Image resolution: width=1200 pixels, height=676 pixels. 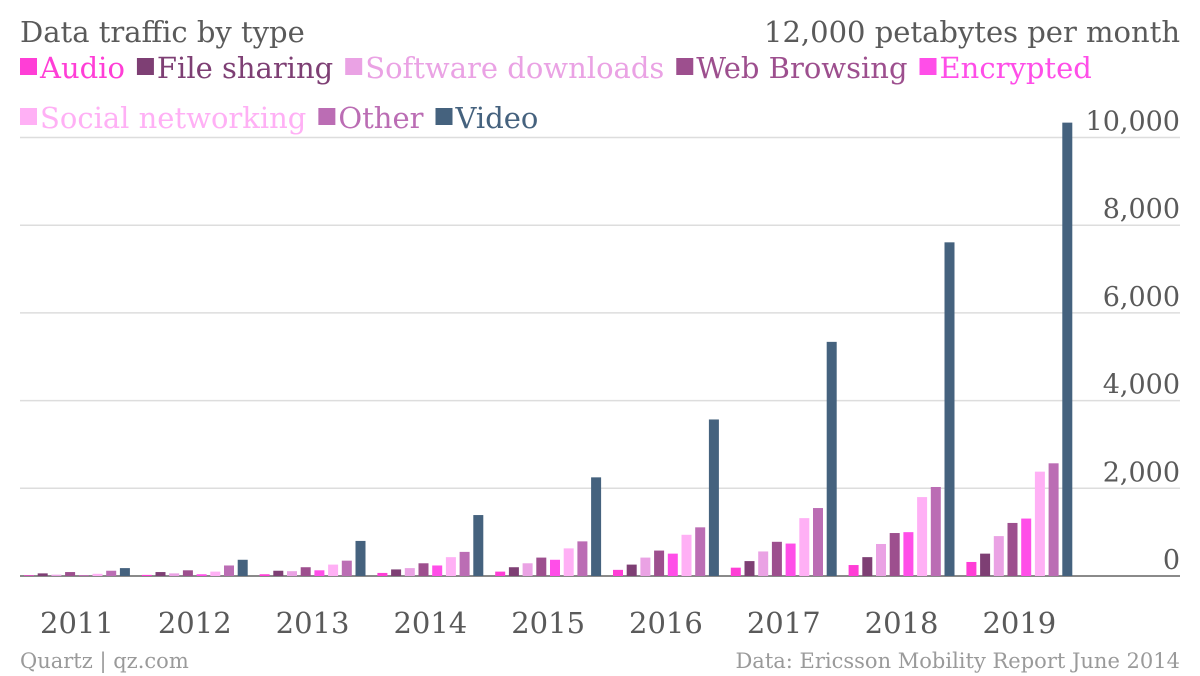 What do you see at coordinates (1133, 341) in the screenshot?
I see `y-axis-tick-labels: 0 2,000 4,000 6,000 8,000 10,000` at bounding box center [1133, 341].